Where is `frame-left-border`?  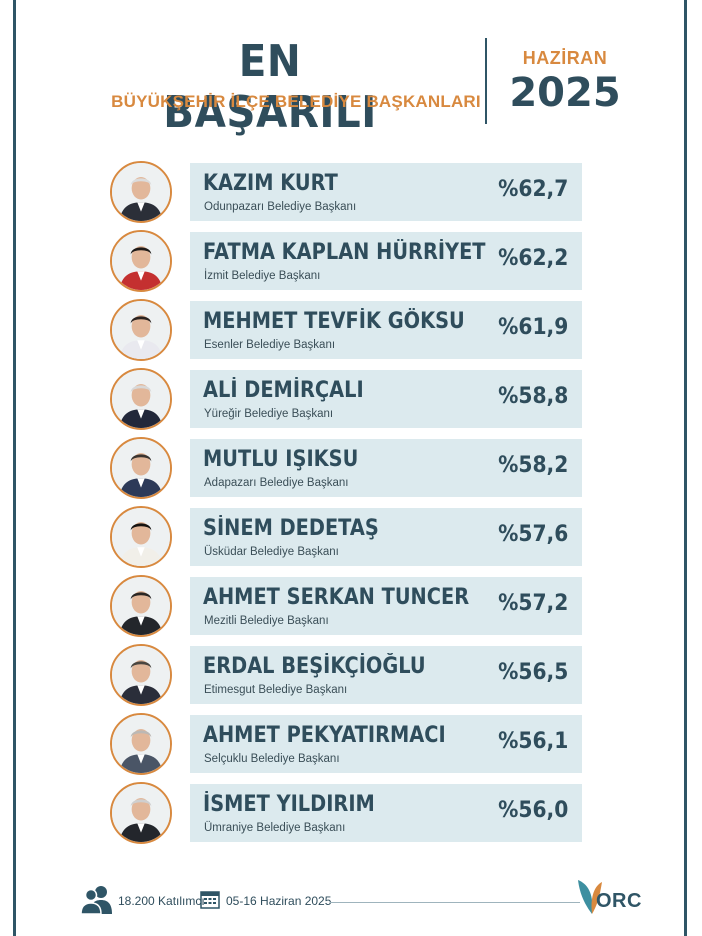 frame-left-border is located at coordinates (14, 468).